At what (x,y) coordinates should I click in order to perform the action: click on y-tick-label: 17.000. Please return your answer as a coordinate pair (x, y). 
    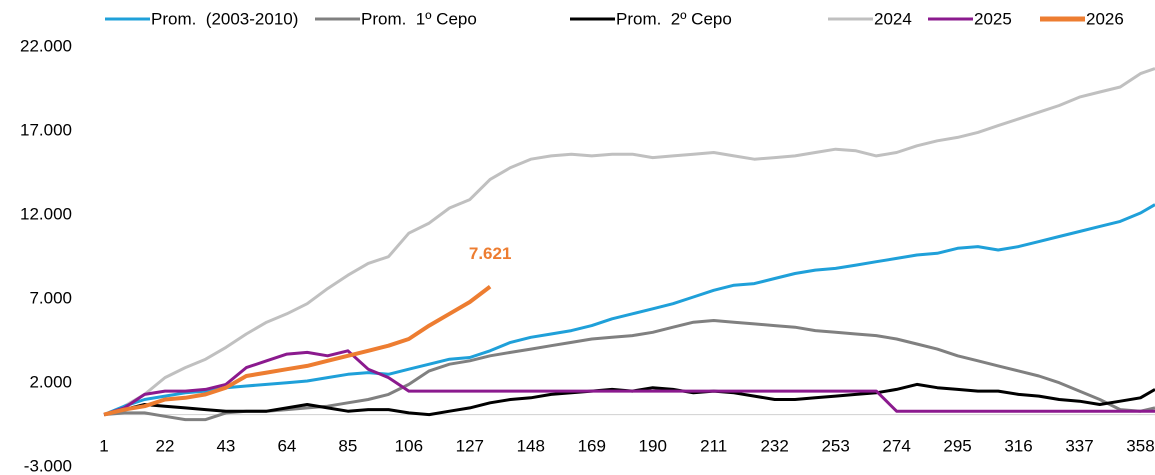
    Looking at the image, I should click on (46, 129).